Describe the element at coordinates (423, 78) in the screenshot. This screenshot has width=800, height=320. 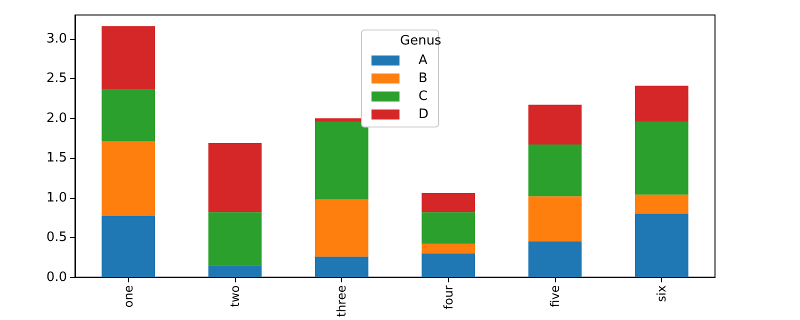
I see `legend-label: B` at that location.